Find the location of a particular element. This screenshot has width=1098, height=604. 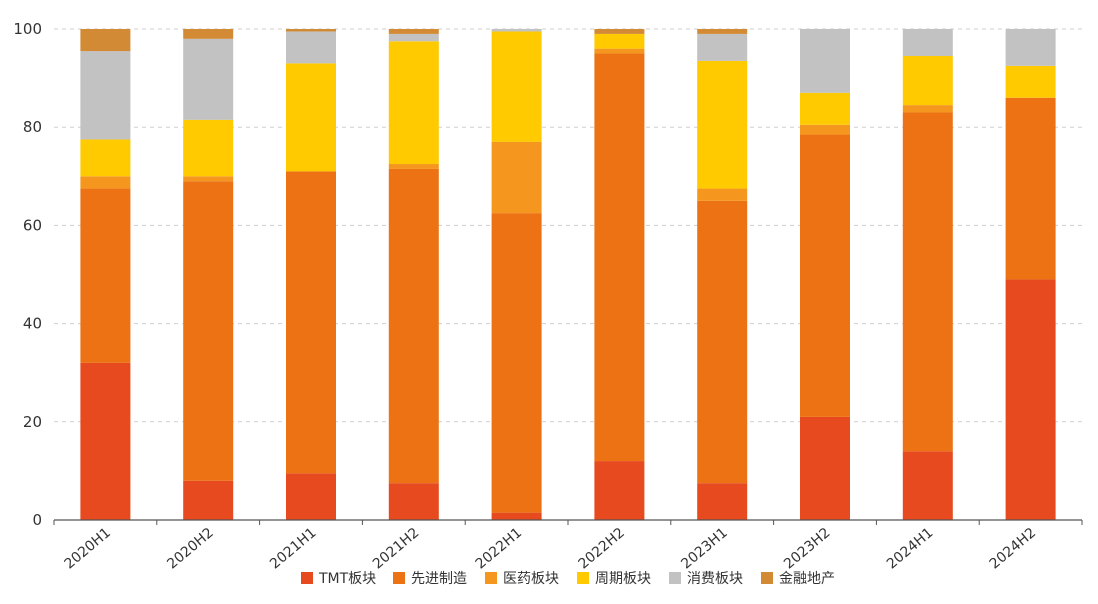

x-tick-label: 2021H2 is located at coordinates (396, 549).